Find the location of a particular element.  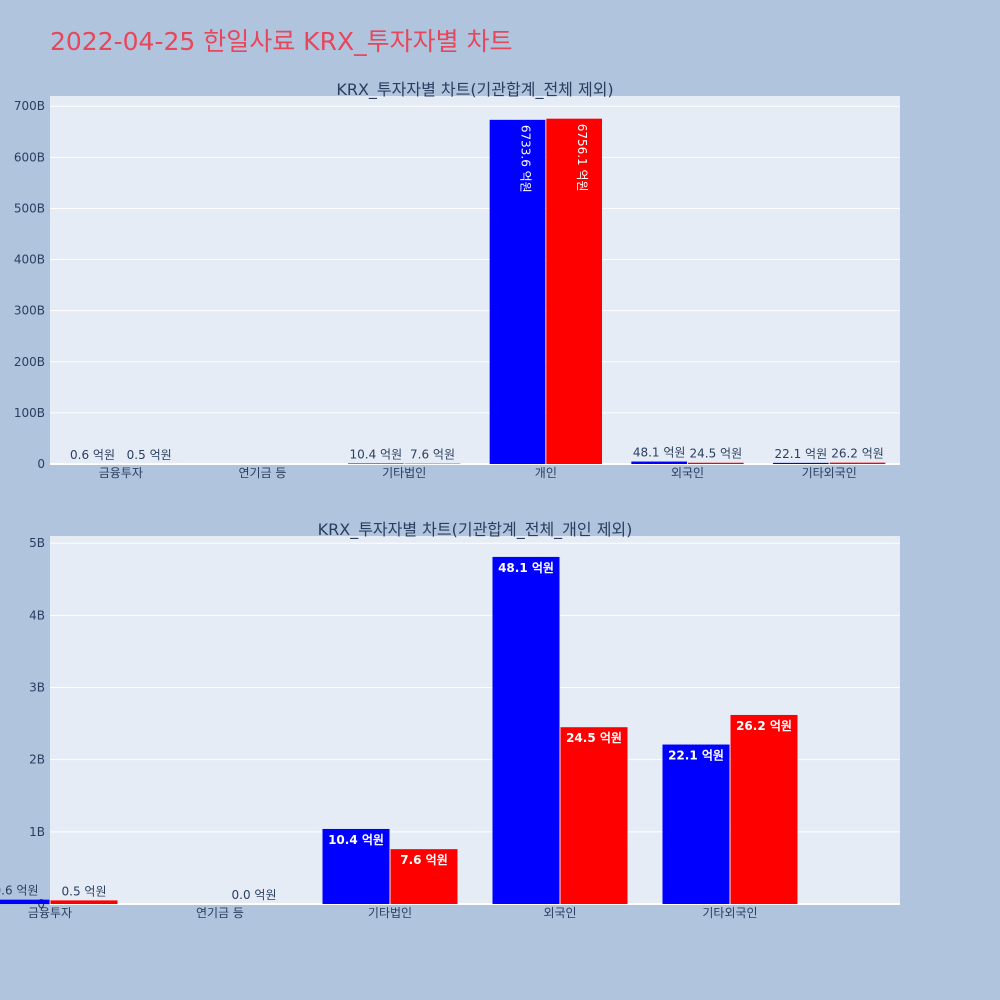

y-tick-label: 2B is located at coordinates (37, 760).